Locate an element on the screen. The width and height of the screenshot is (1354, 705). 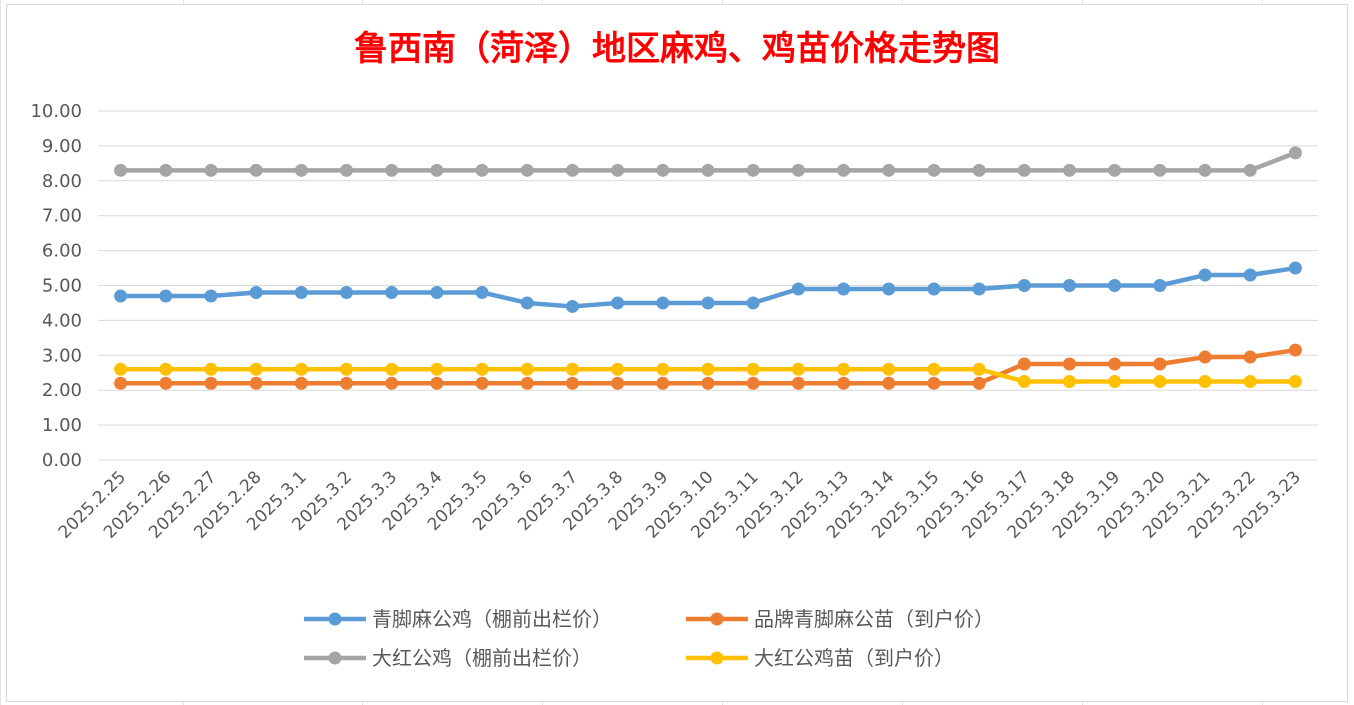
legend-item: 青脚麻公鸡（棚前出栏价） is located at coordinates (458, 619).